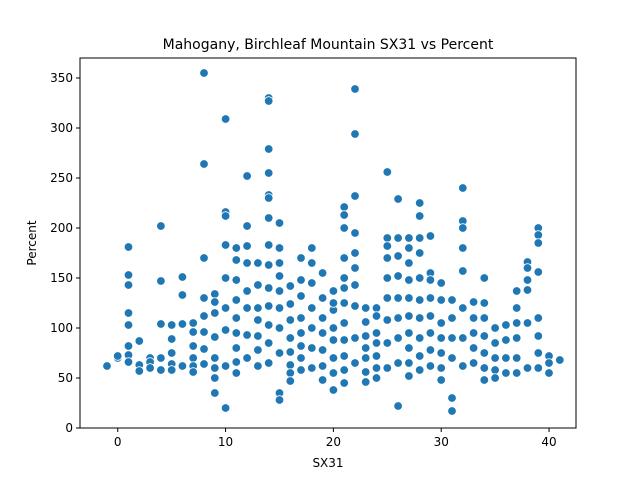 This screenshot has width=640, height=480. Describe the element at coordinates (548, 442) in the screenshot. I see `x-tick-label: 40` at that location.